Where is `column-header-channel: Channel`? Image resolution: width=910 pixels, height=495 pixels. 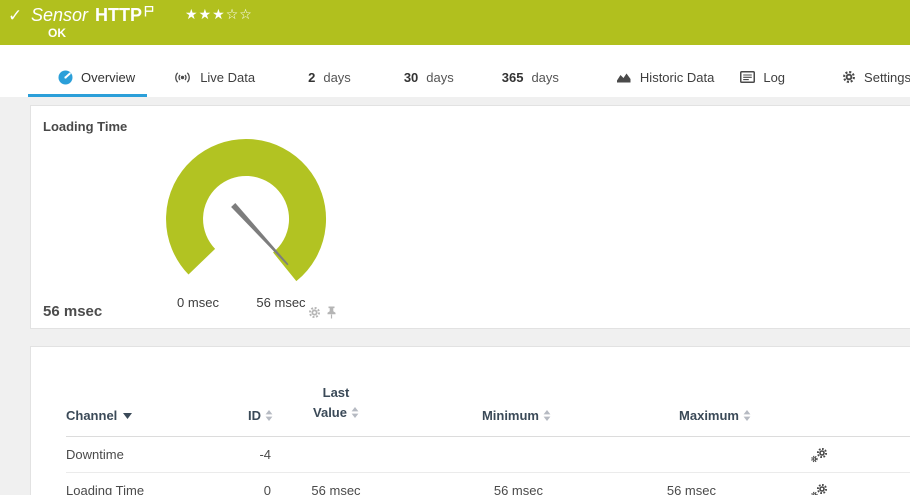 column-header-channel: Channel is located at coordinates (148, 415).